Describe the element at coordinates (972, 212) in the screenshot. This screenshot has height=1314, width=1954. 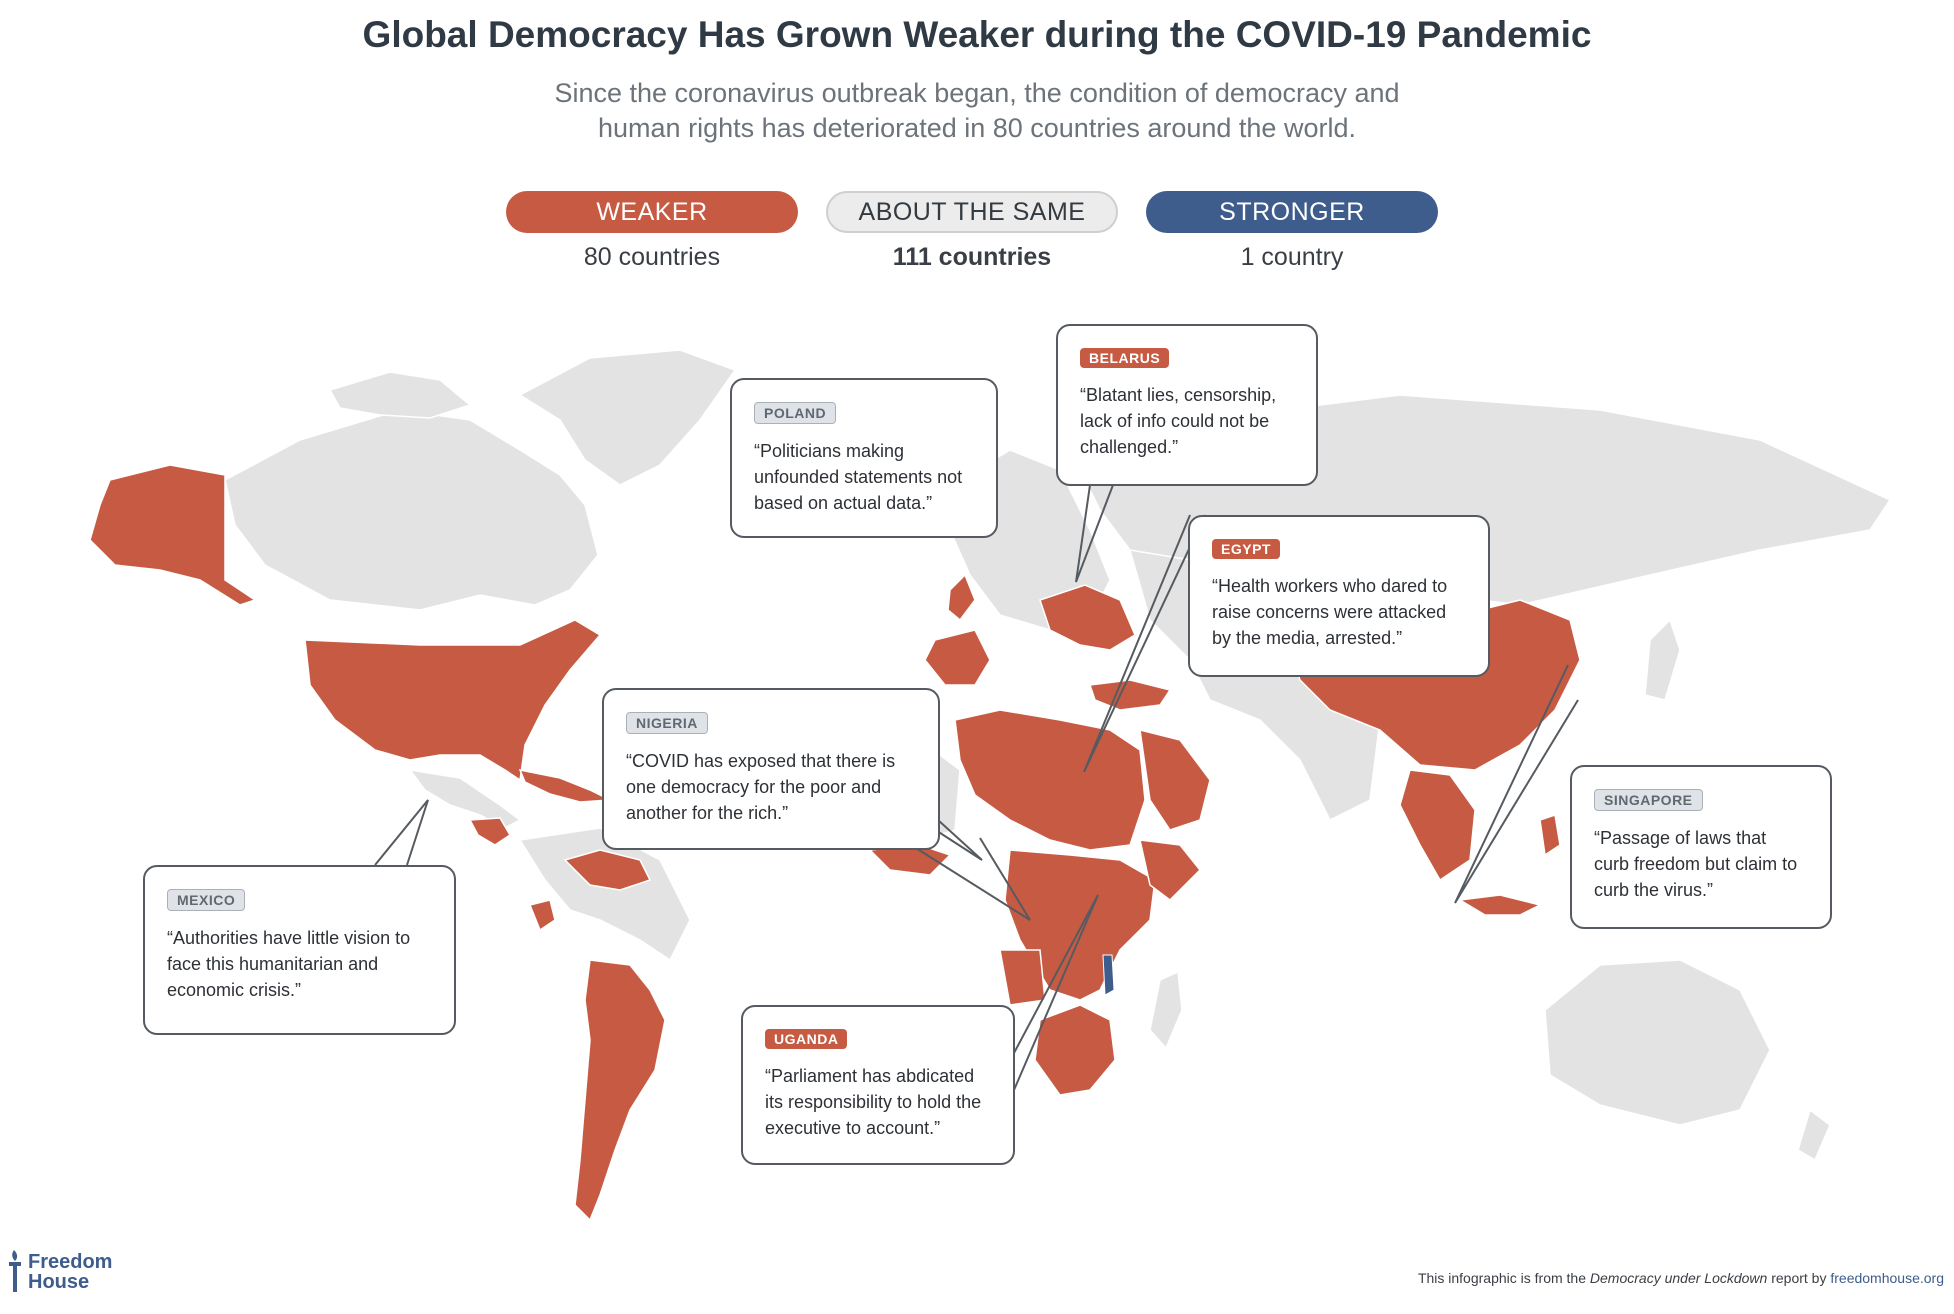
I see `legend-same-pill: ABOUT THE SAME` at that location.